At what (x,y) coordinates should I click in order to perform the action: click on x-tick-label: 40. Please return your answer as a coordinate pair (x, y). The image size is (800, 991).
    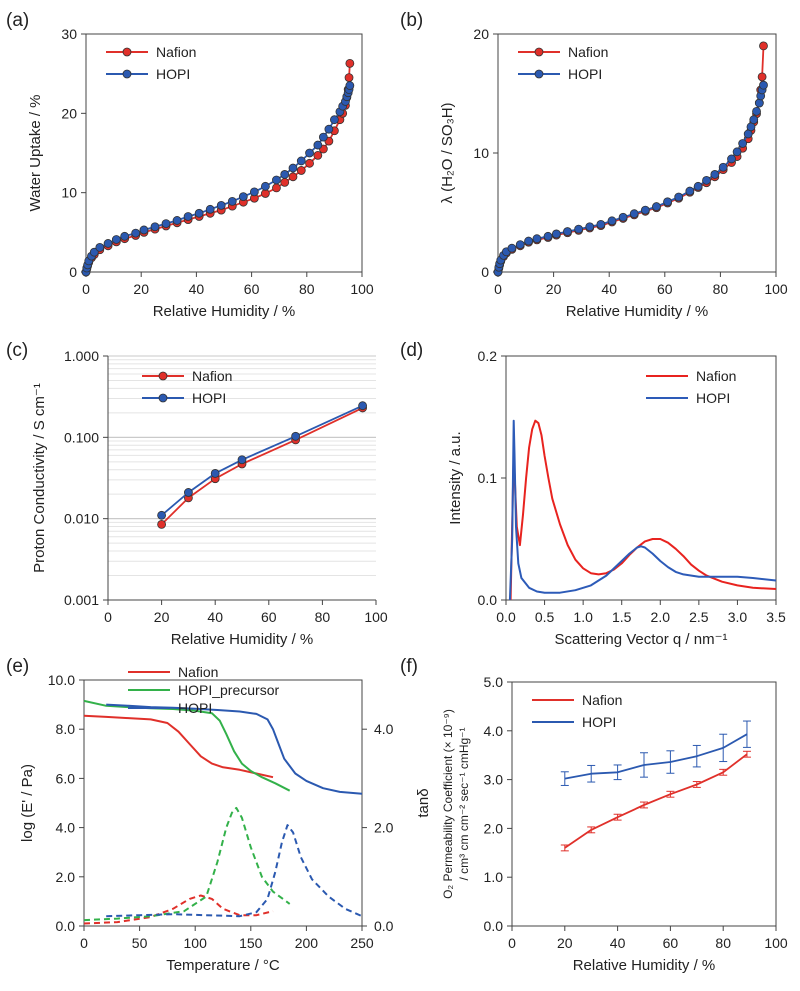
    Looking at the image, I should click on (197, 289).